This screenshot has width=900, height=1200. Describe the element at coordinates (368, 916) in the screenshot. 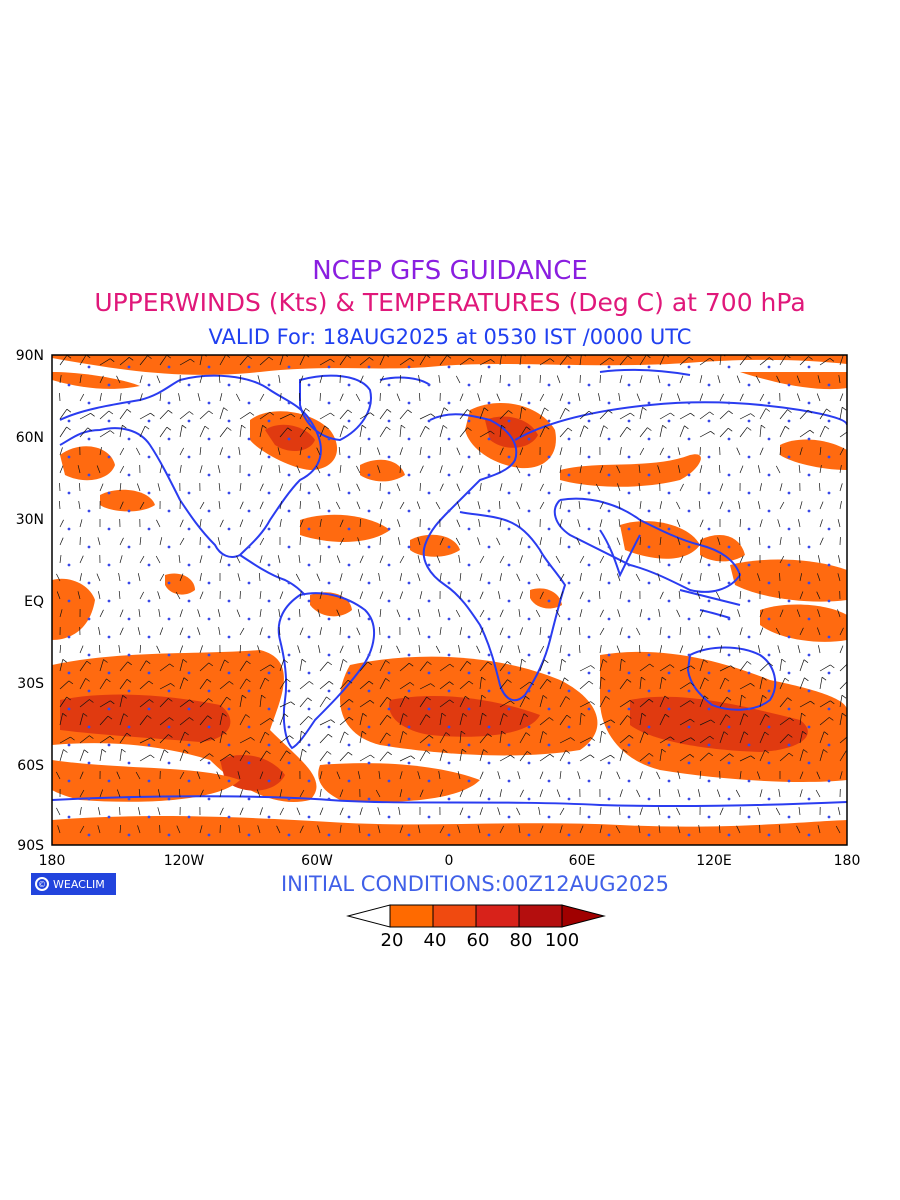

I see `colorbar-segment` at that location.